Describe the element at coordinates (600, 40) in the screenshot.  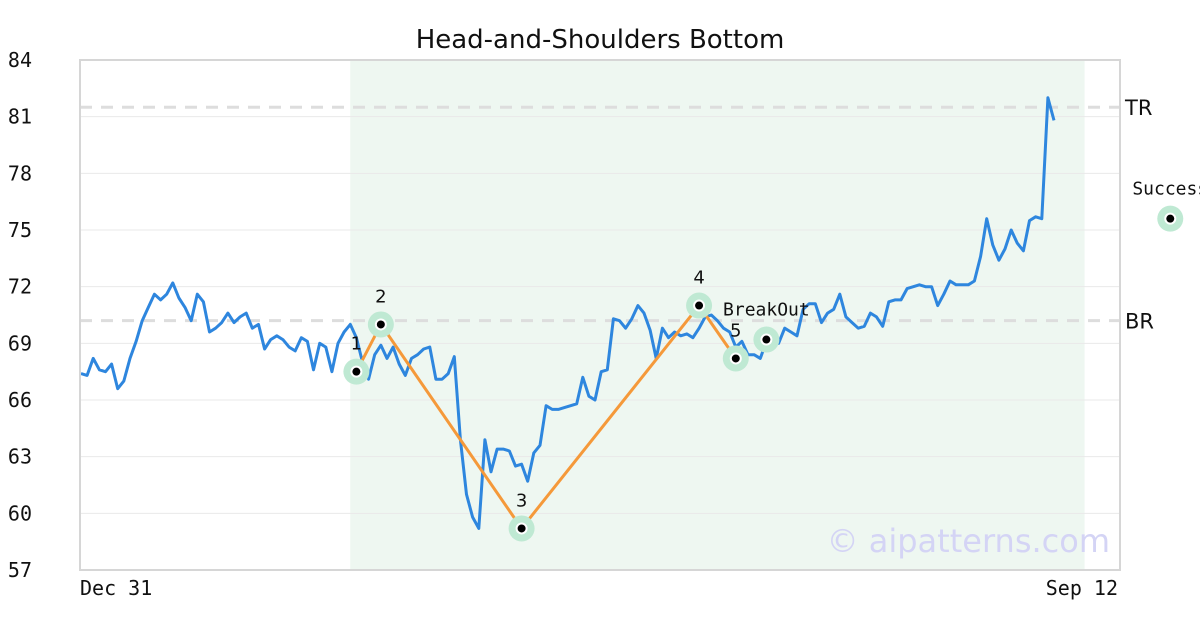
I see `chart-title: Head-and-Shoulders Bottom` at that location.